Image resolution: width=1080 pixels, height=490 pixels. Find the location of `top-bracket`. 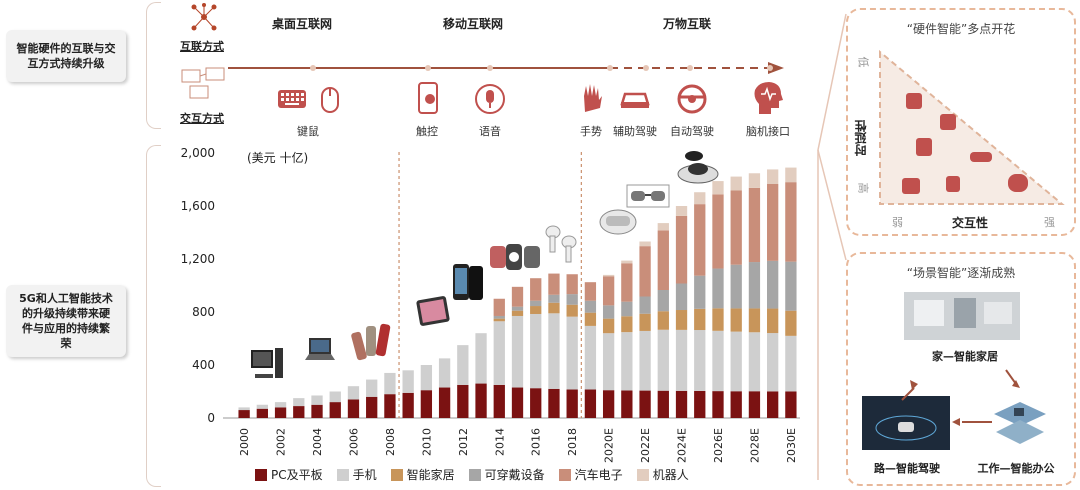

top-bracket is located at coordinates (153, 65).